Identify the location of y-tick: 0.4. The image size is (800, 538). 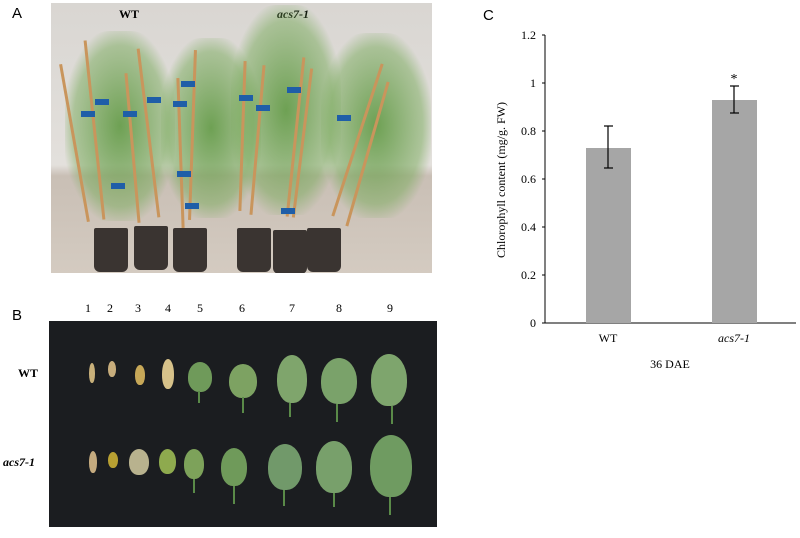
(528, 227).